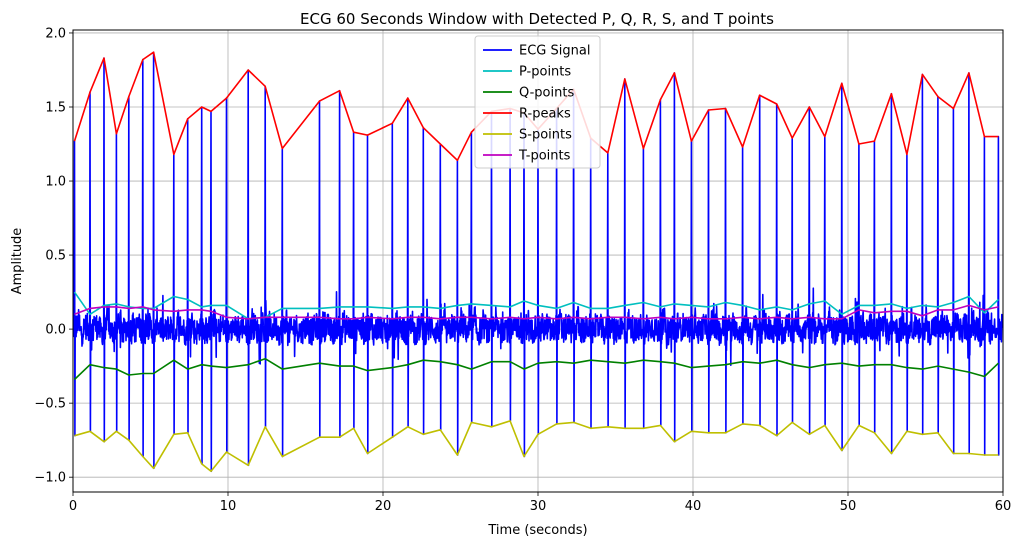  I want to click on series-q-points, so click(536, 369).